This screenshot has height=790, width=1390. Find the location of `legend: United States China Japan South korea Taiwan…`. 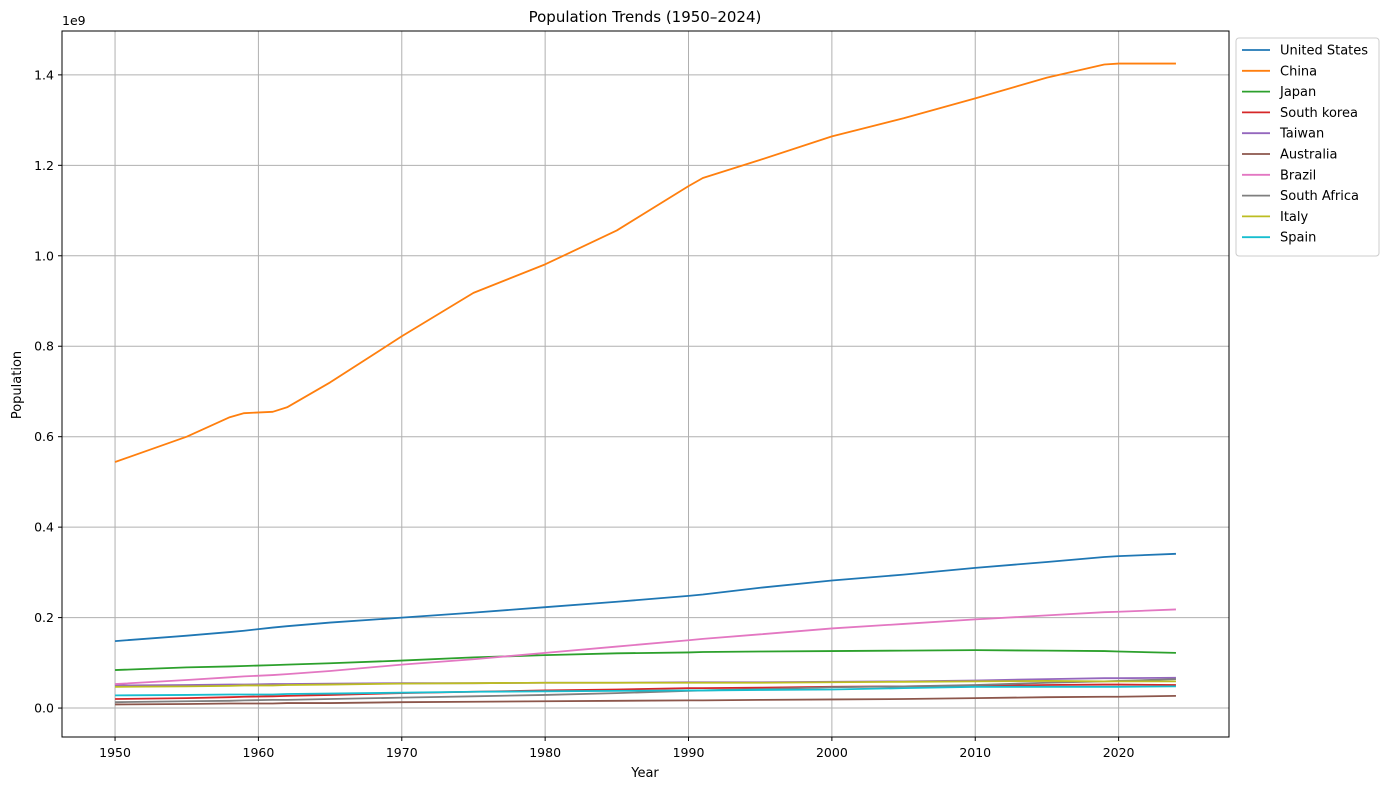

legend: United States China Japan South korea Taiwan… is located at coordinates (1307, 147).